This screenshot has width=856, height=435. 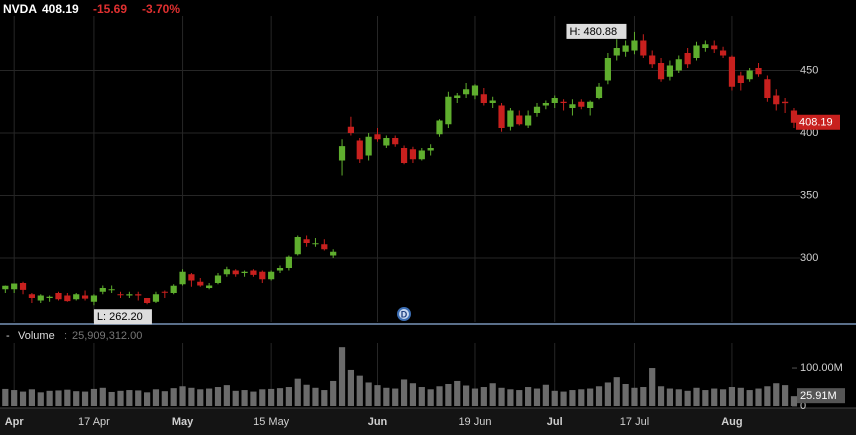 What do you see at coordinates (107, 336) in the screenshot?
I see `volume-current: 25,909,312.00` at bounding box center [107, 336].